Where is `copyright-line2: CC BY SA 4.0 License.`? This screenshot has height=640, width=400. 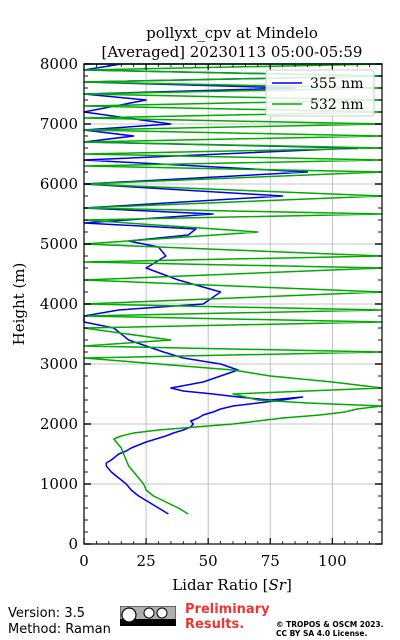 copyright-line2: CC BY SA 4.0 License. is located at coordinates (322, 633).